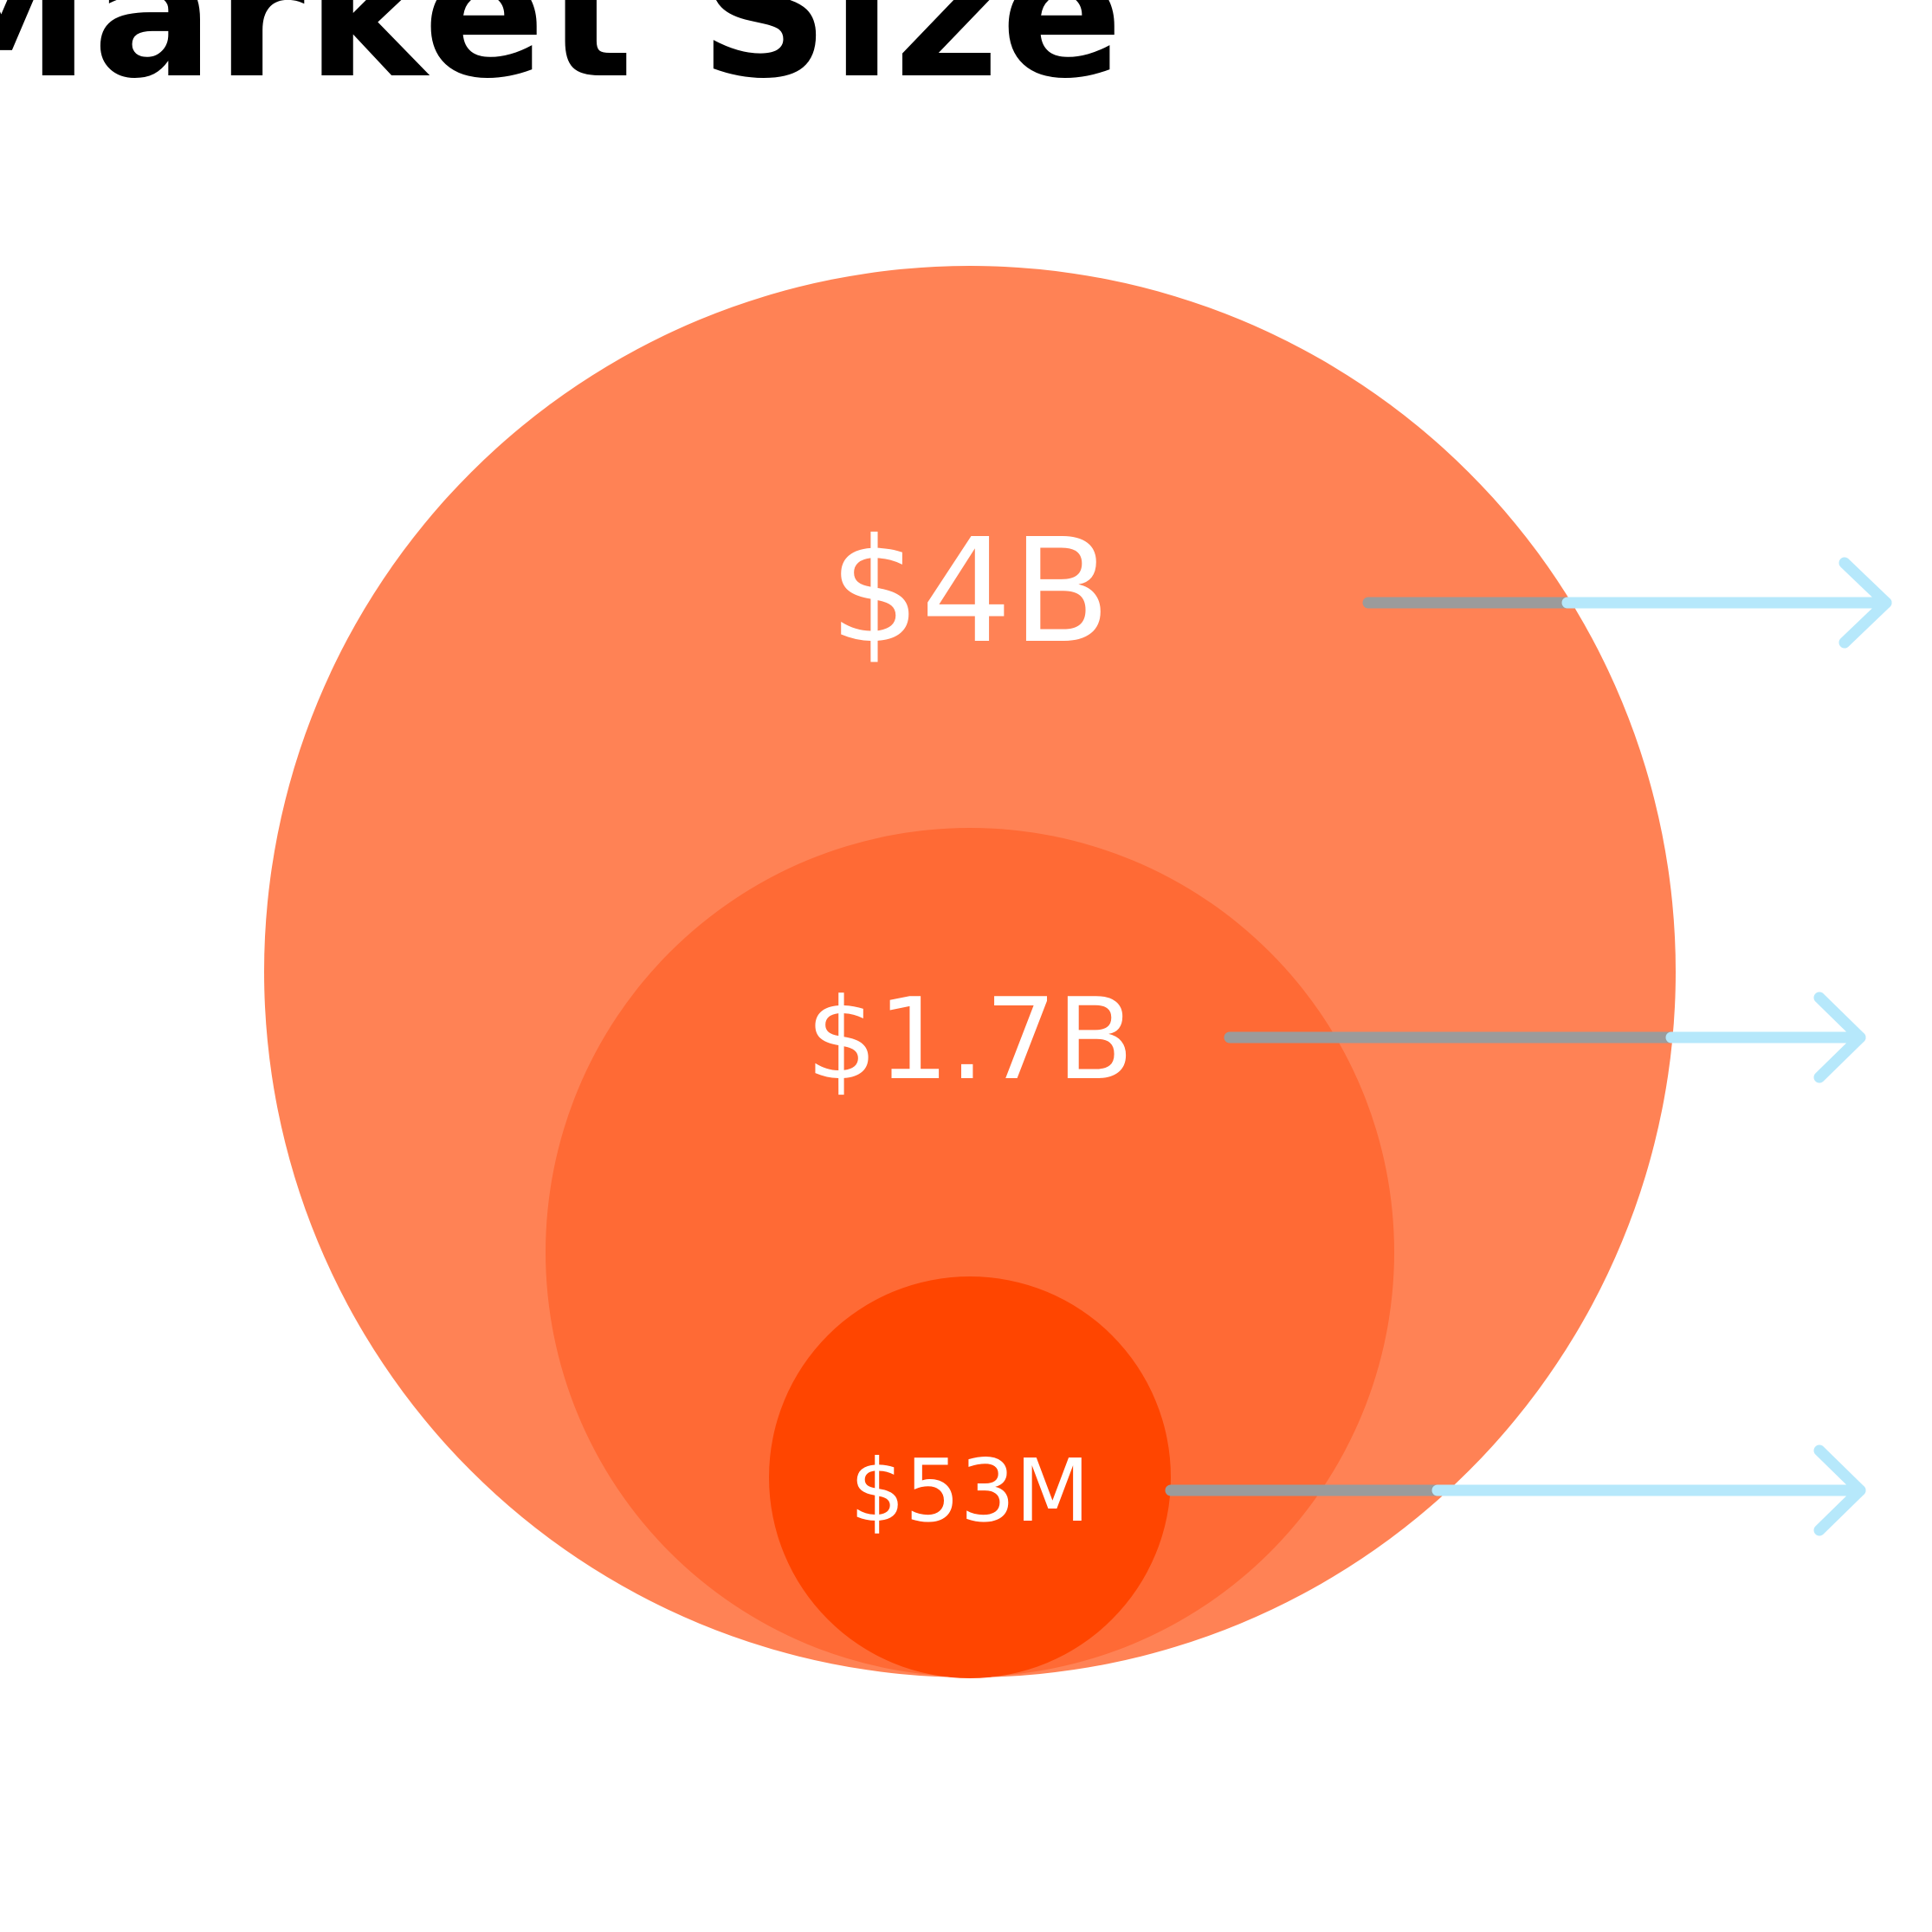 The image size is (1932, 1932). I want to click on connector-sam, so click(1545, 1037).